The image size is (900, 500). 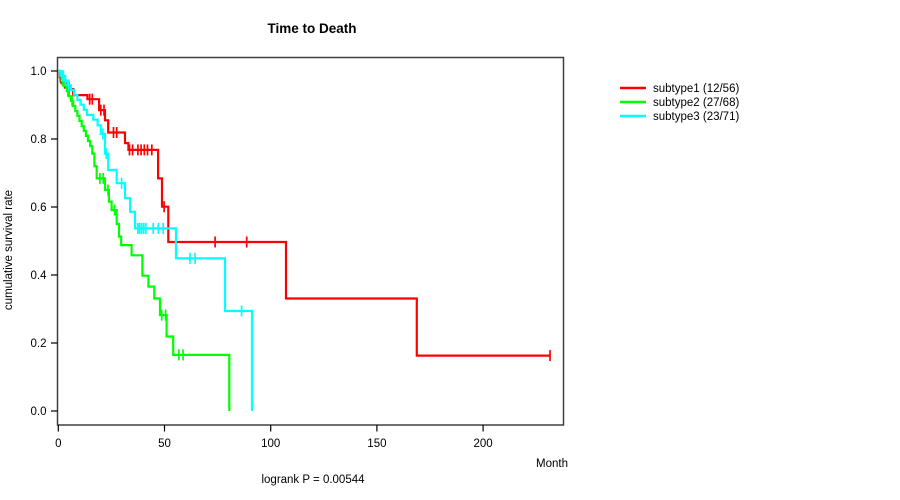 I want to click on legend-item-subtype2: subtype2 (27/68), so click(x=679, y=103).